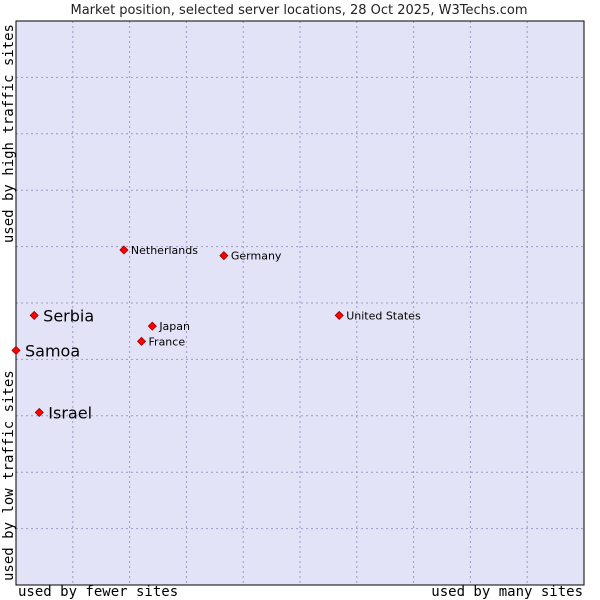 The image size is (600, 600). What do you see at coordinates (98, 592) in the screenshot?
I see `x-axis-label-left: used by fewer sites` at bounding box center [98, 592].